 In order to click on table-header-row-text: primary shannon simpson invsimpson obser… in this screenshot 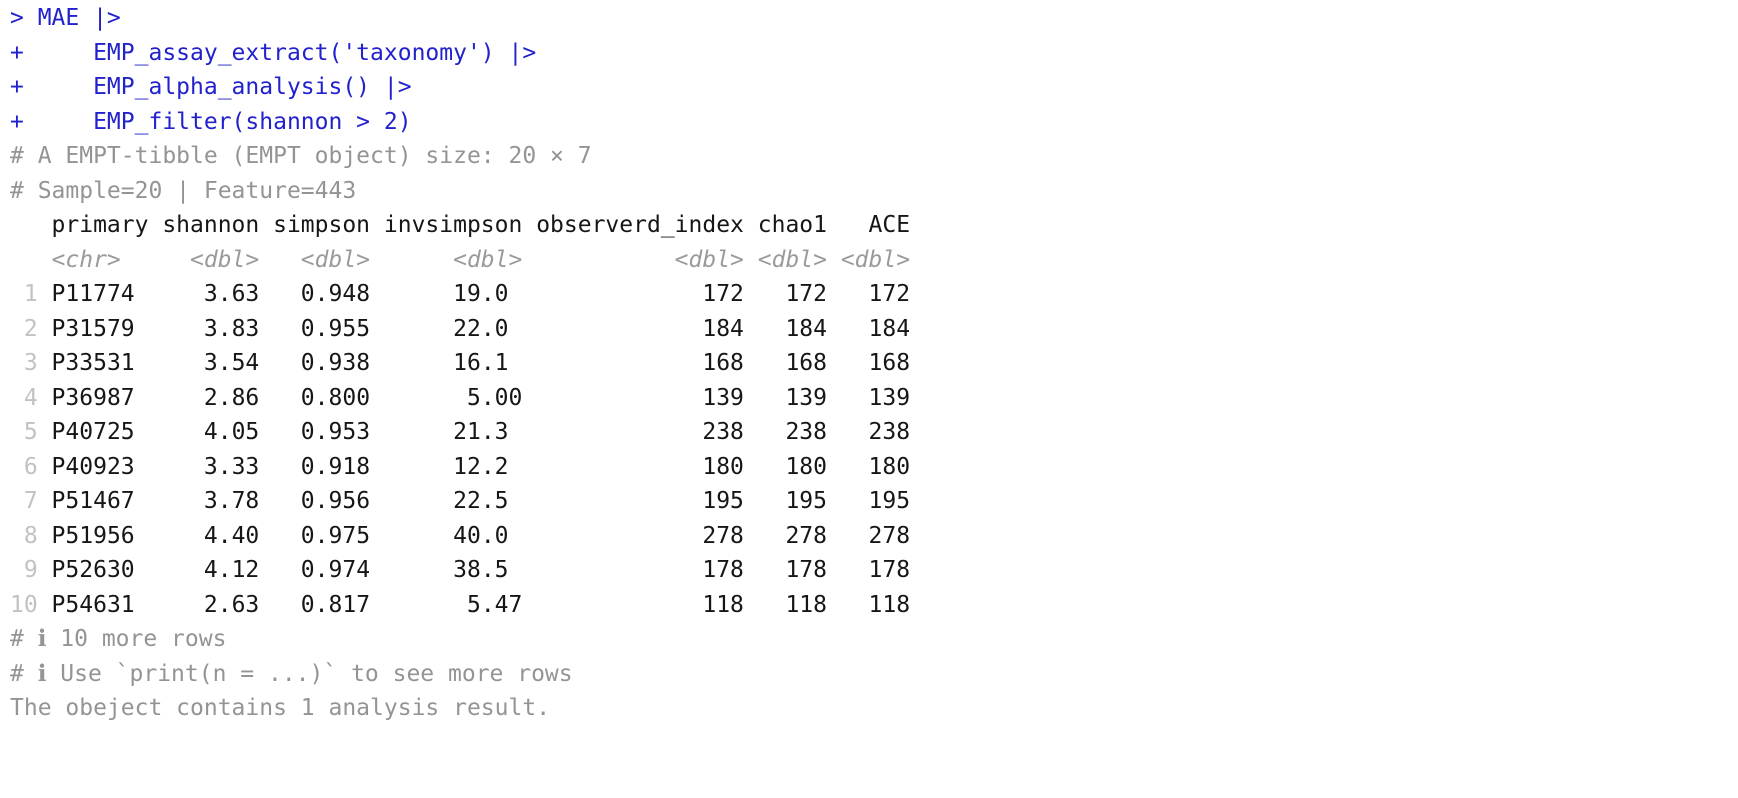, I will do `click(460, 225)`.